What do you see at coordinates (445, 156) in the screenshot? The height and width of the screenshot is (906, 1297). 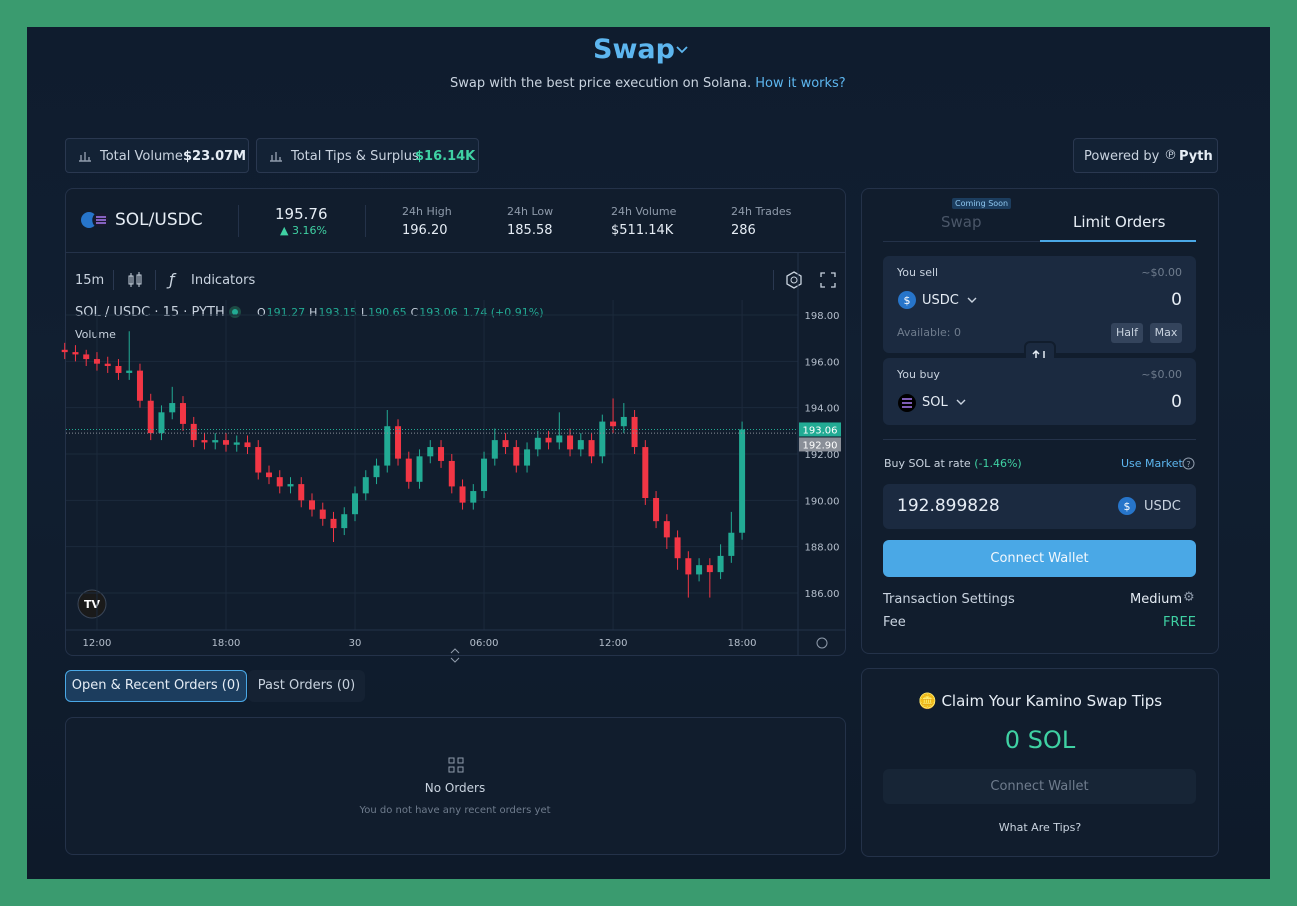 I see `stat-value: $16.14K` at bounding box center [445, 156].